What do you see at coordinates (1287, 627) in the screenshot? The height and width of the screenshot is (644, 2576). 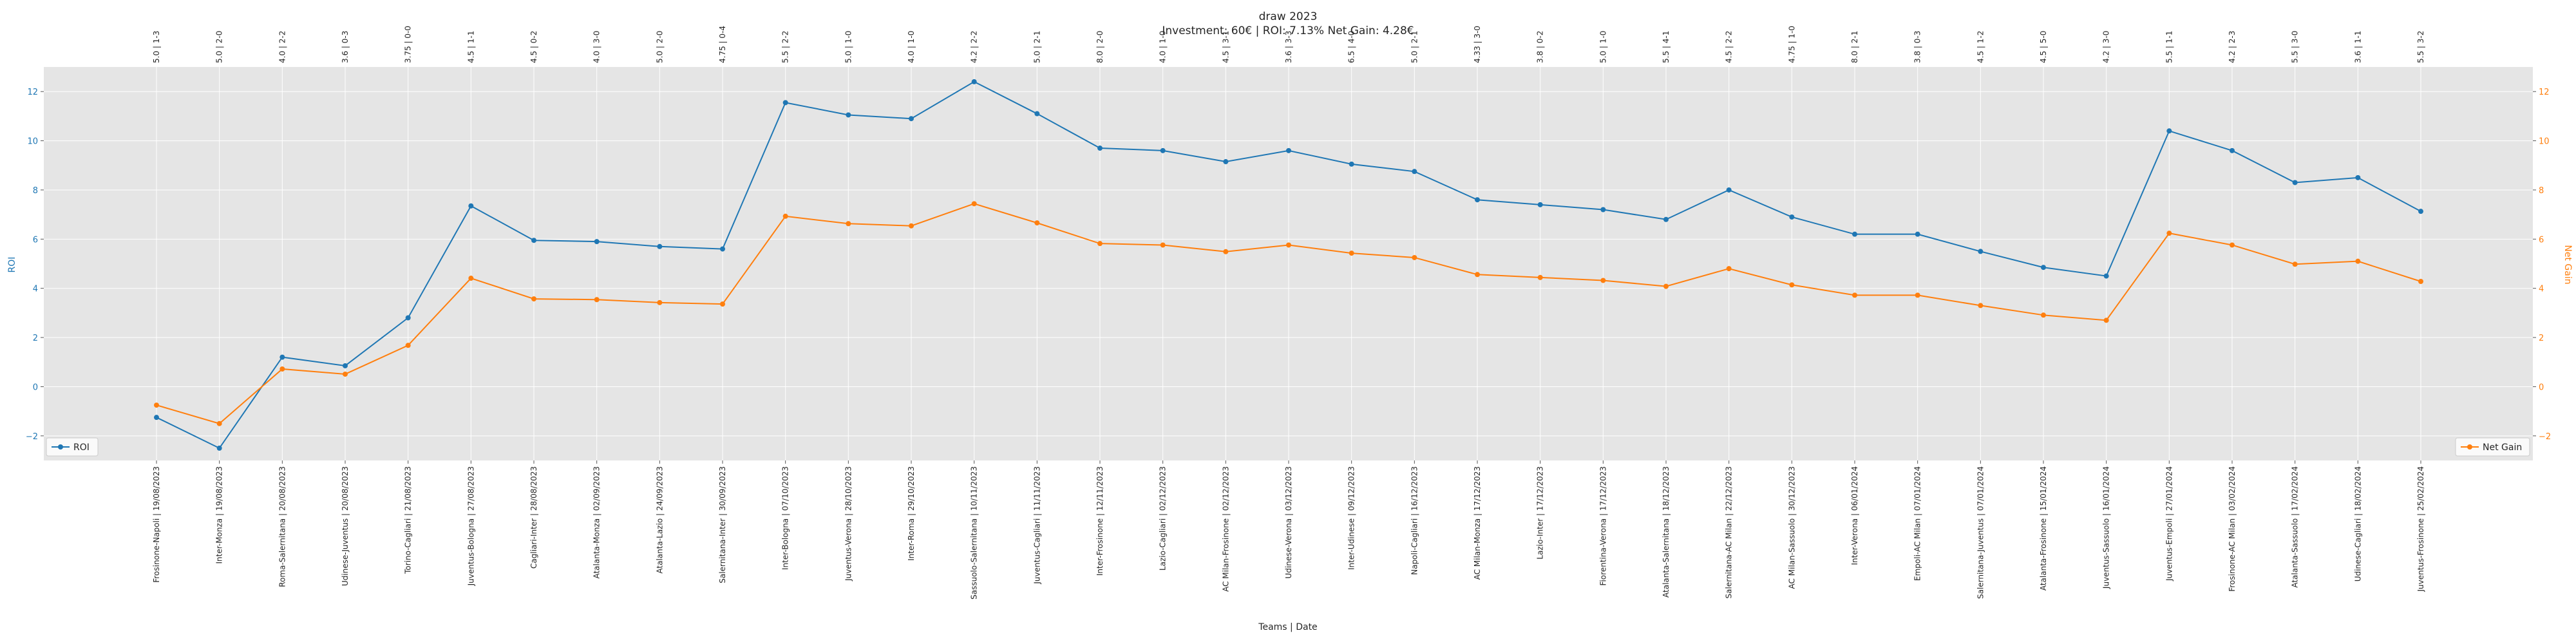 I see `x-axis-label: Teams | Date` at bounding box center [1287, 627].